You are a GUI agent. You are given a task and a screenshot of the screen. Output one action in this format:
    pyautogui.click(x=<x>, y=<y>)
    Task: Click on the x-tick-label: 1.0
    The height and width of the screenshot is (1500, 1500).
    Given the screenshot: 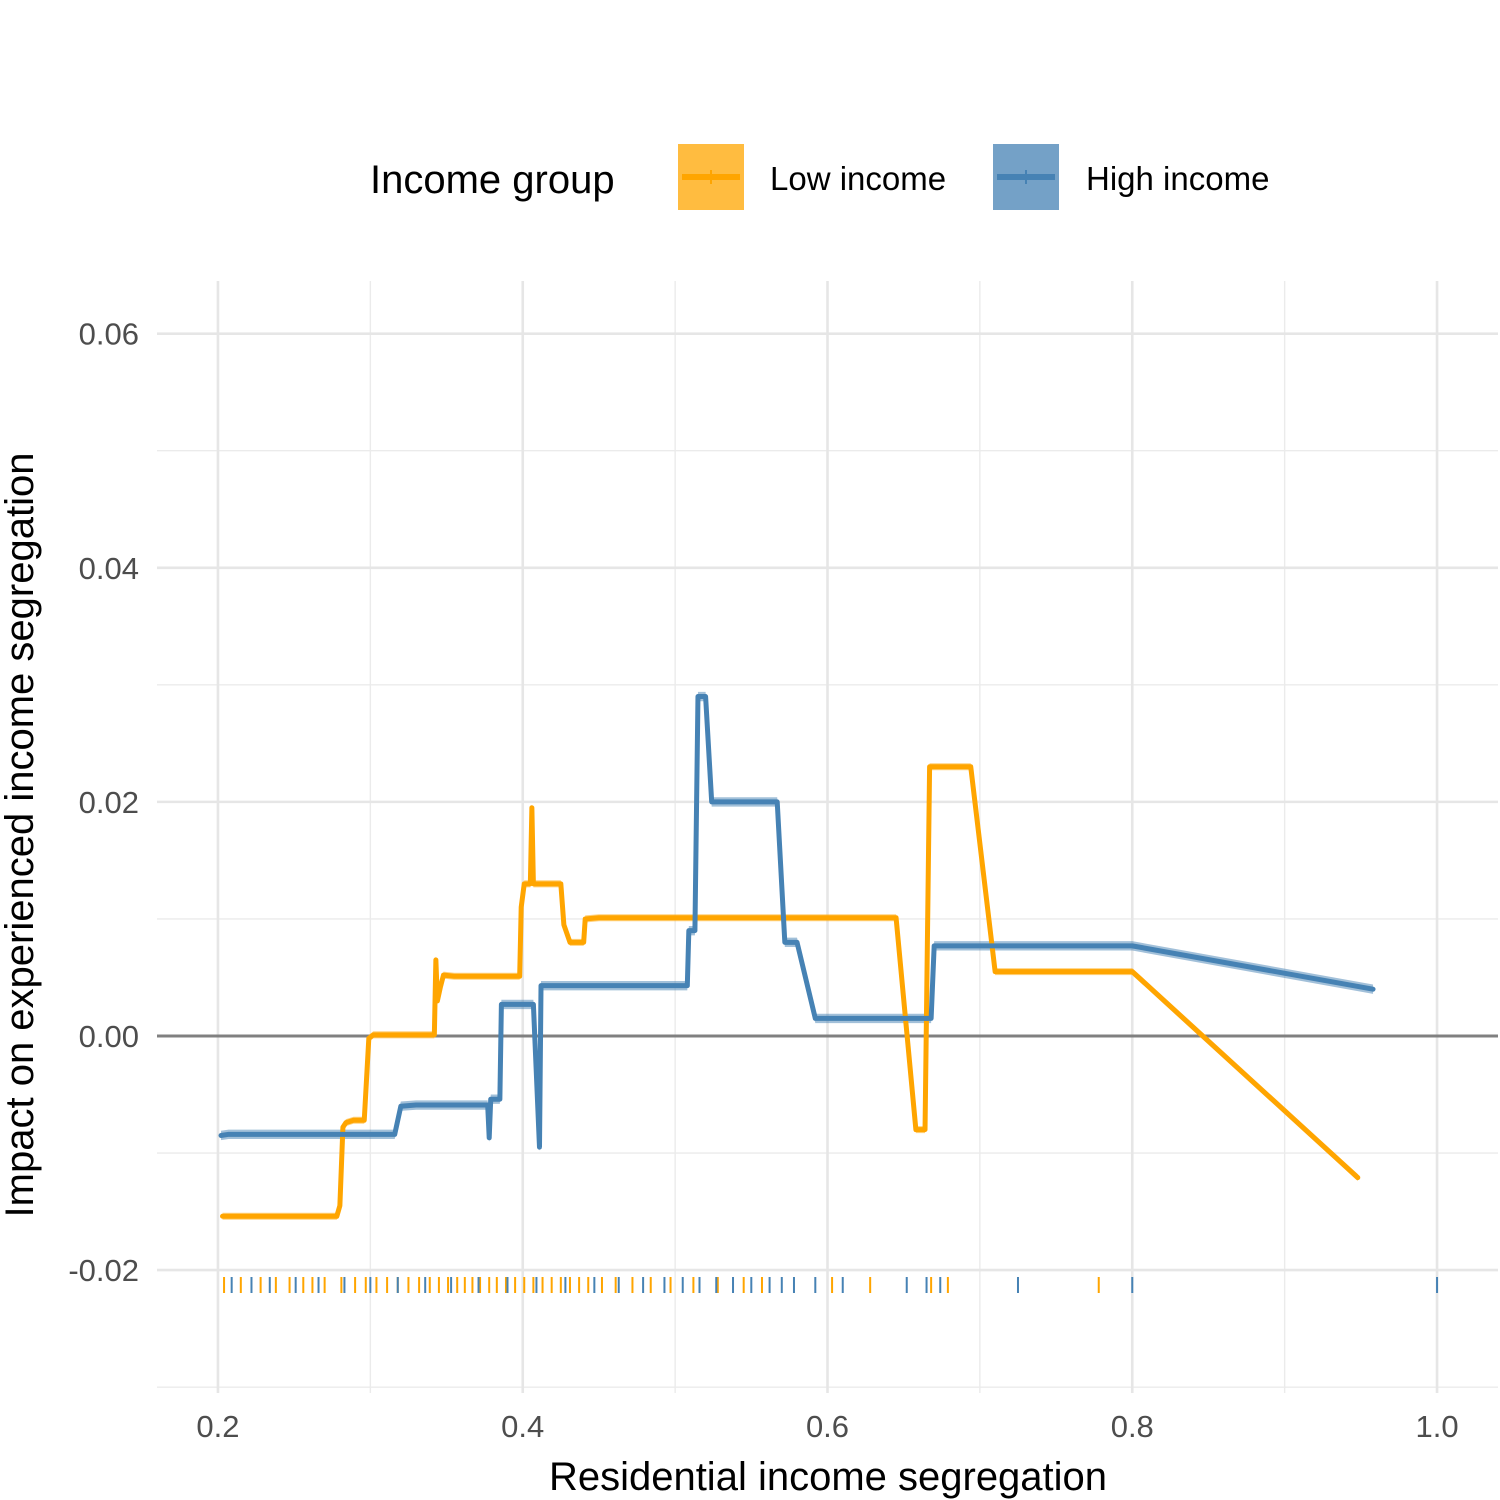 What is the action you would take?
    pyautogui.click(x=1436, y=1426)
    